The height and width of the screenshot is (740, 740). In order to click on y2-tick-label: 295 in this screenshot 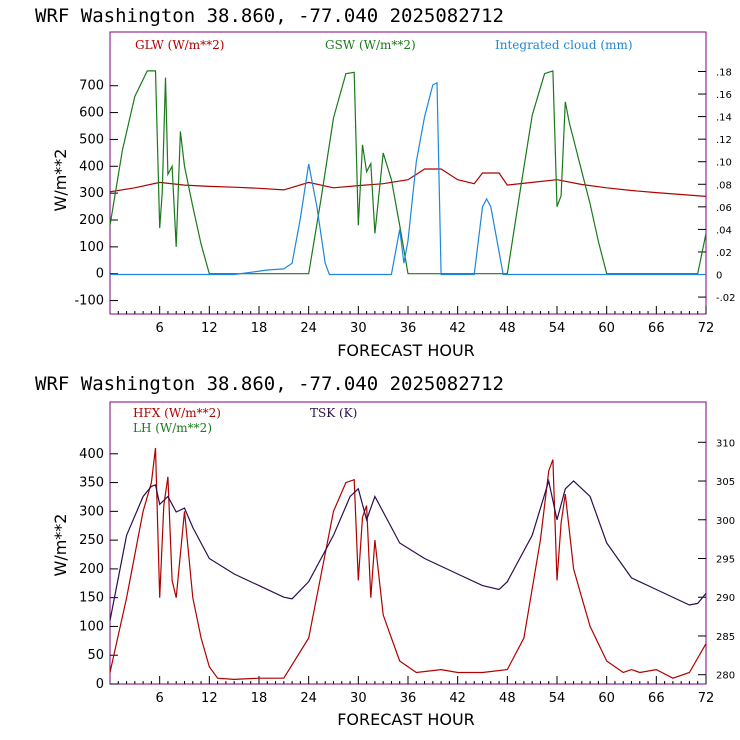, I will do `click(725, 559)`.